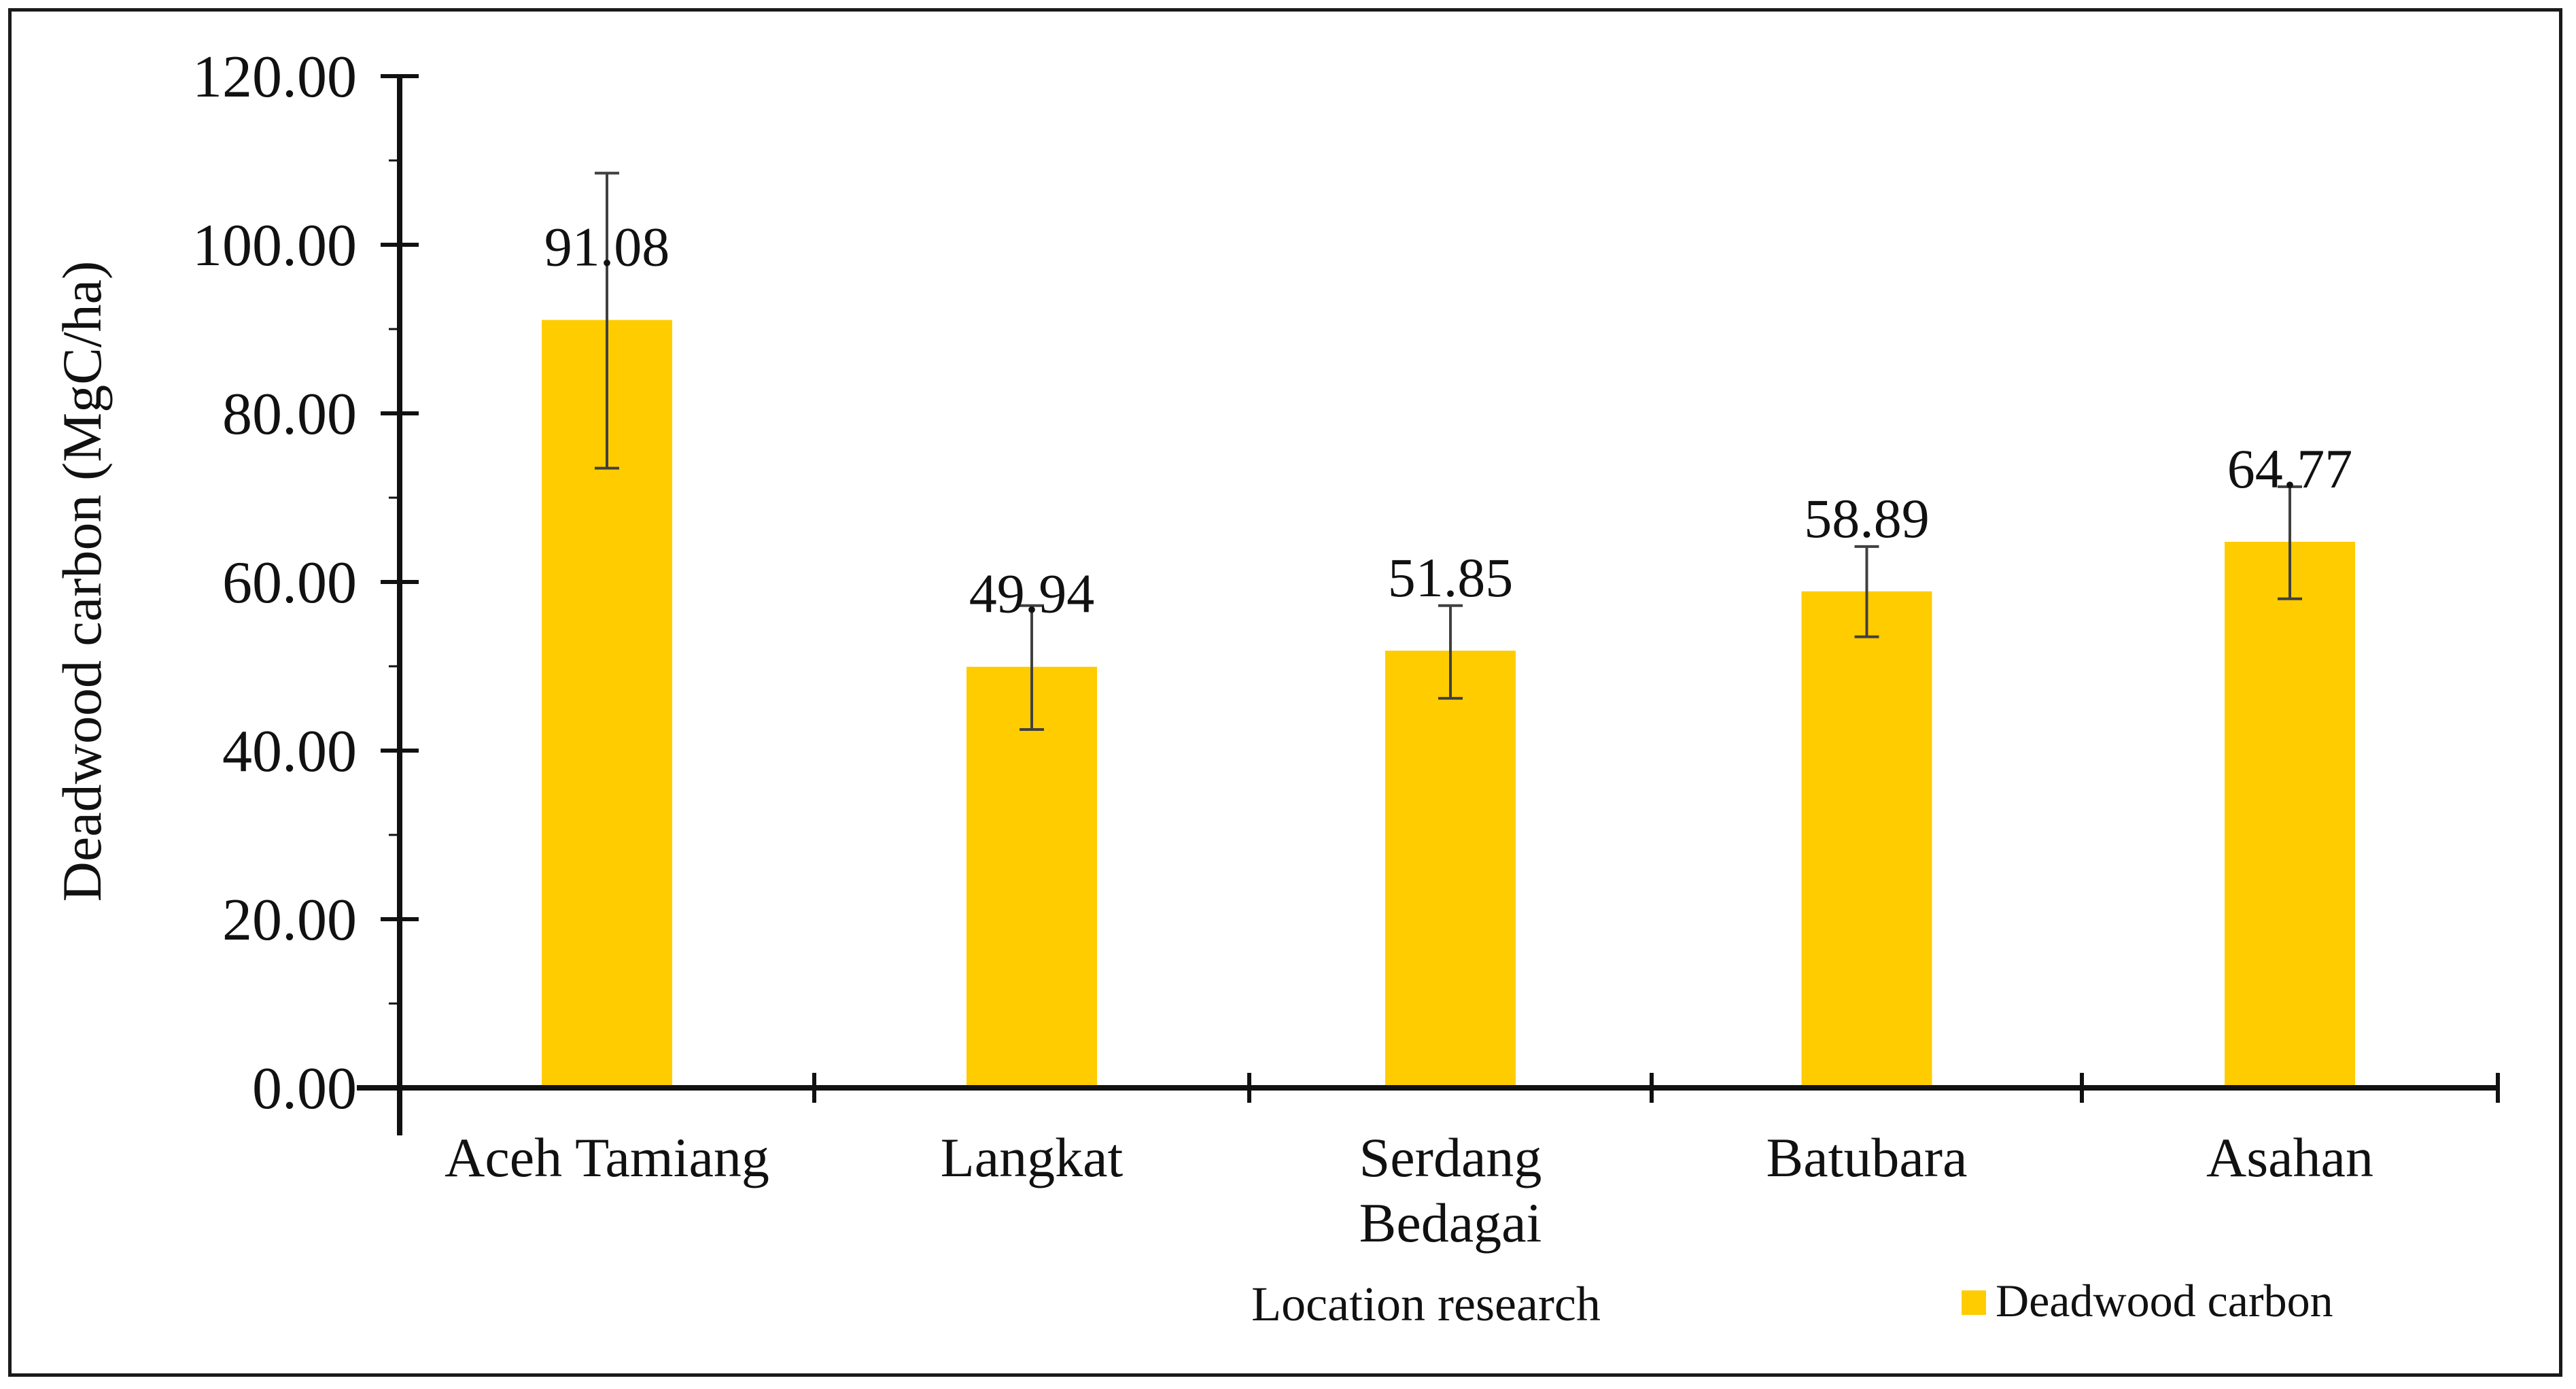 The image size is (2576, 1389). I want to click on x-tick-label: Batubara, so click(1867, 1157).